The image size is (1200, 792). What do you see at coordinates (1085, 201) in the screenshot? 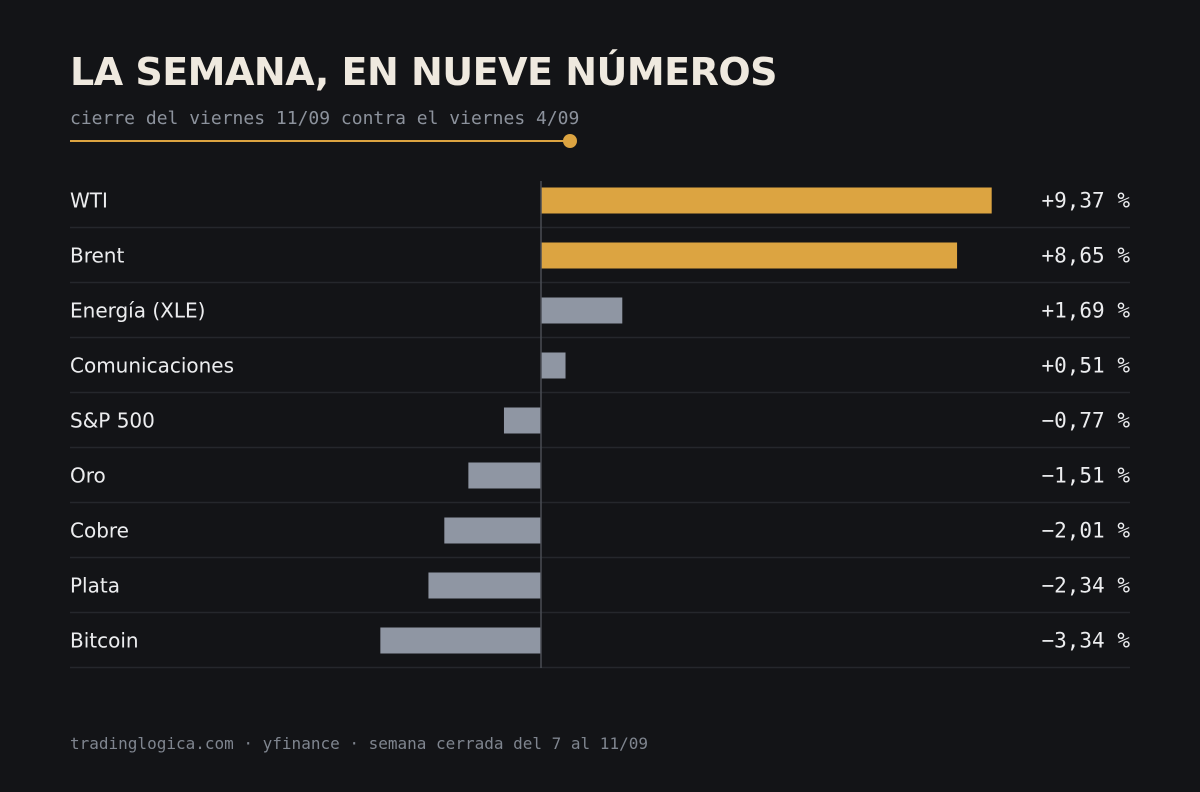
I see `value-label: +9,37 %` at bounding box center [1085, 201].